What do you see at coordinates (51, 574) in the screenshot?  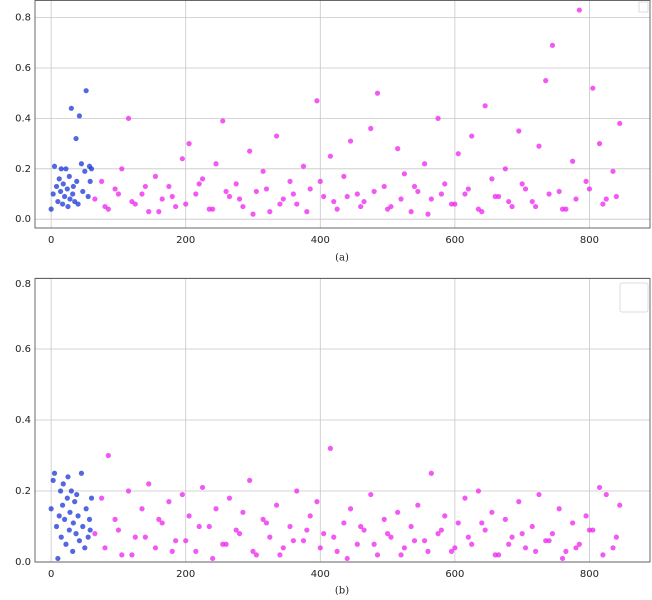 I see `x-tick-label: 0` at bounding box center [51, 574].